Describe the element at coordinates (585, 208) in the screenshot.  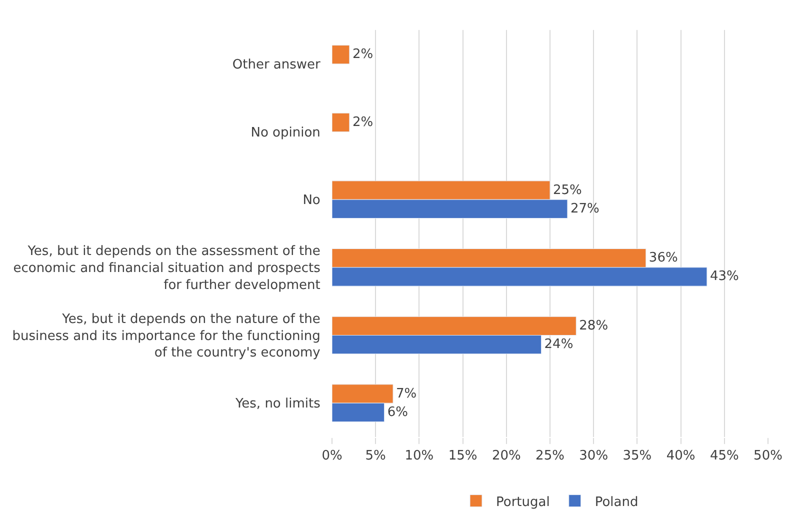
I see `data-label: 27%` at that location.